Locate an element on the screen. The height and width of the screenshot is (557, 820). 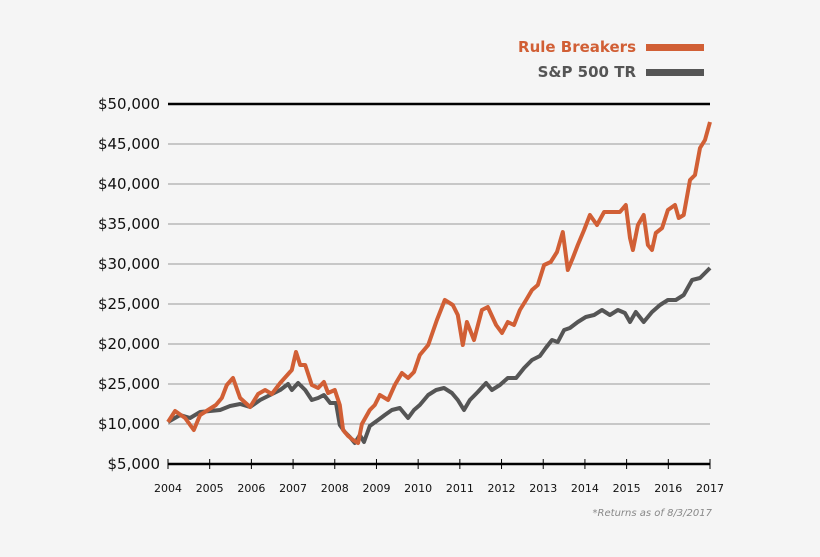
x-tick-label: 2012 is located at coordinates (502, 488).